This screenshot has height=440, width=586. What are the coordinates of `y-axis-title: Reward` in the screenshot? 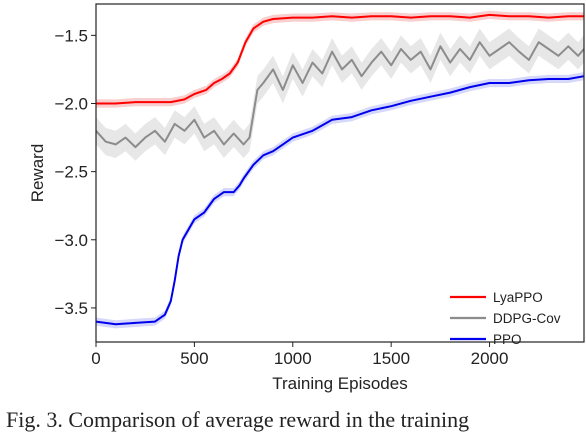 It's located at (37, 173).